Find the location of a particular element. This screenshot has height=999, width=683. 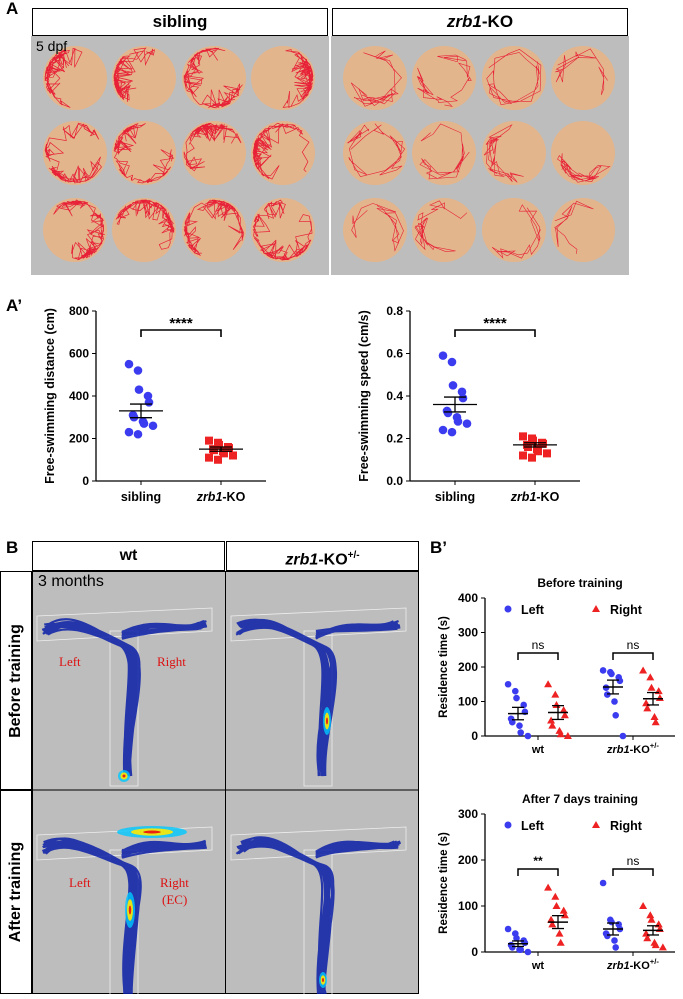

maze-label-left: Left is located at coordinates (80, 882).